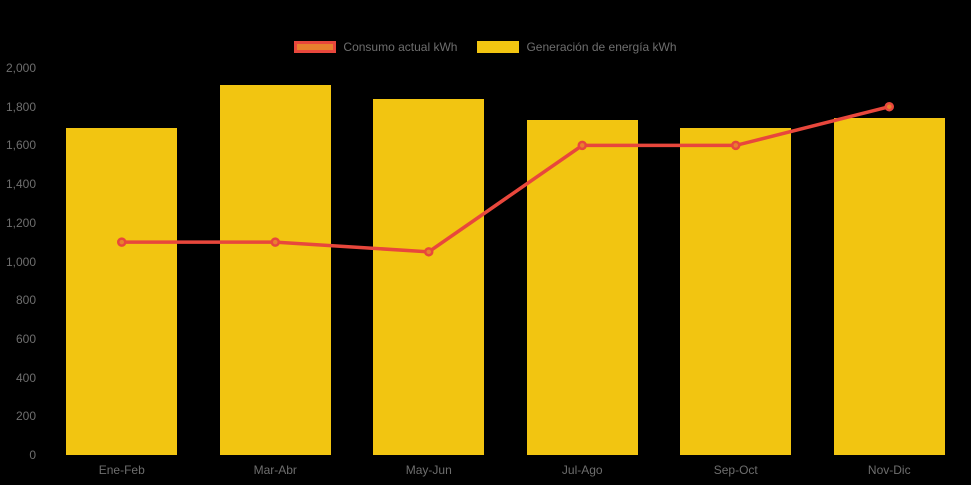 The image size is (971, 485). I want to click on y-tick-label: 200, so click(25, 416).